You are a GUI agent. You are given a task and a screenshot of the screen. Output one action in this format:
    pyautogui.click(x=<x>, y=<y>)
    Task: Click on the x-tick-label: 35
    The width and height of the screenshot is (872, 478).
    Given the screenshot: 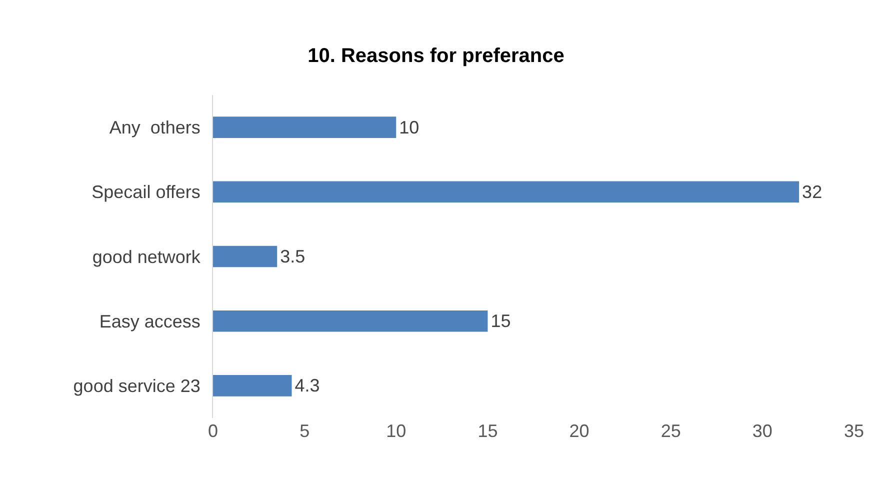 What is the action you would take?
    pyautogui.click(x=854, y=431)
    